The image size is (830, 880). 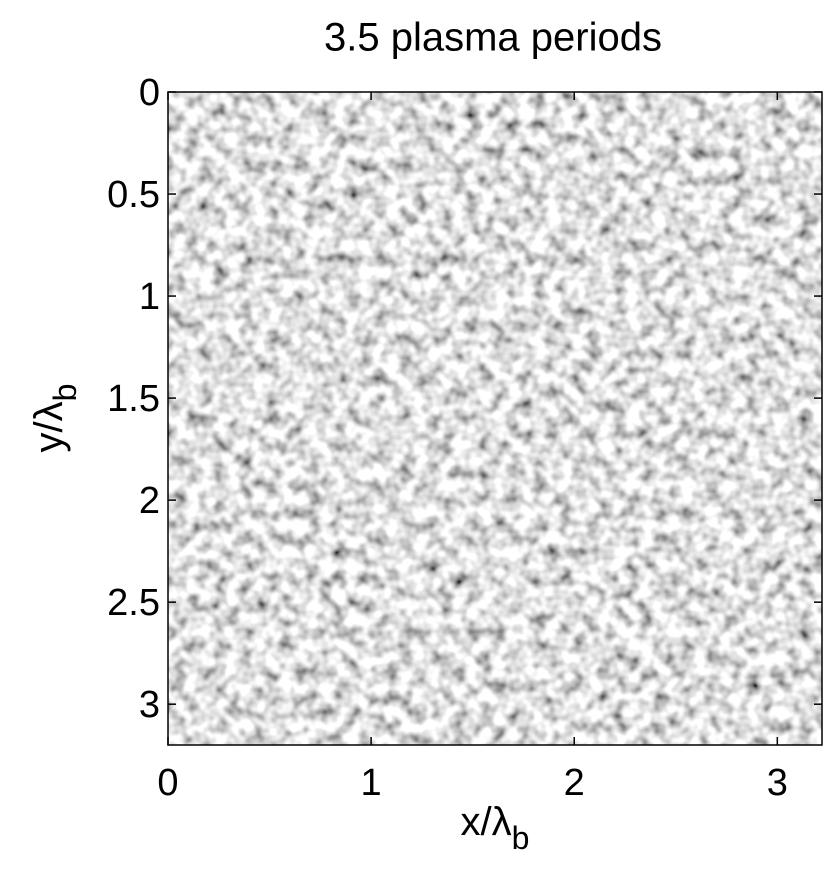 I want to click on x-axis-label-sub: b, so click(x=521, y=838).